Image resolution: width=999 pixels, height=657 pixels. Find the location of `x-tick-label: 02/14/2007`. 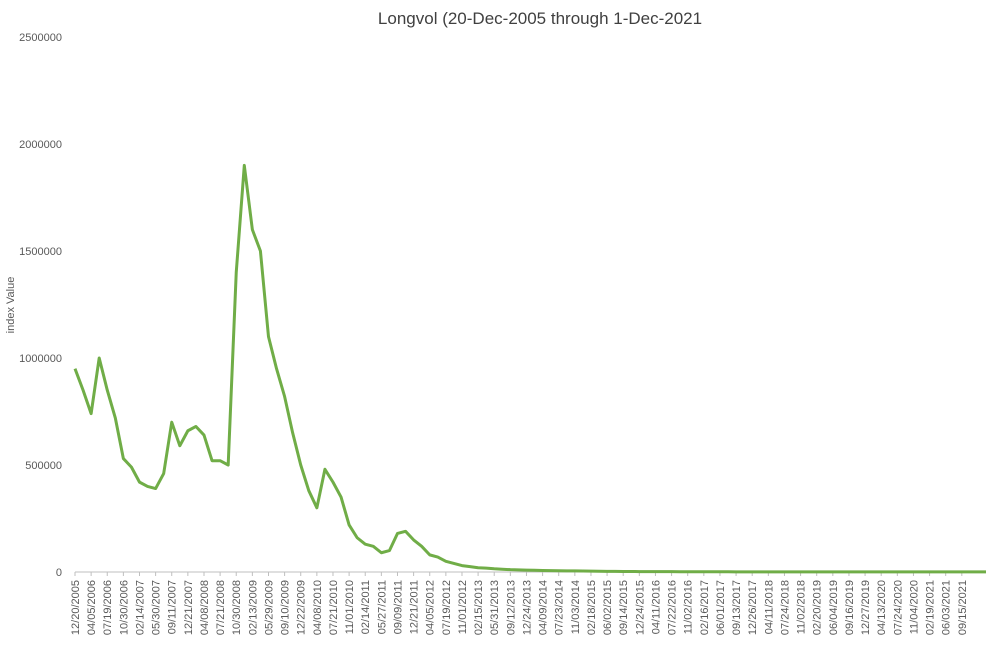

x-tick-label: 02/14/2007 is located at coordinates (140, 607).